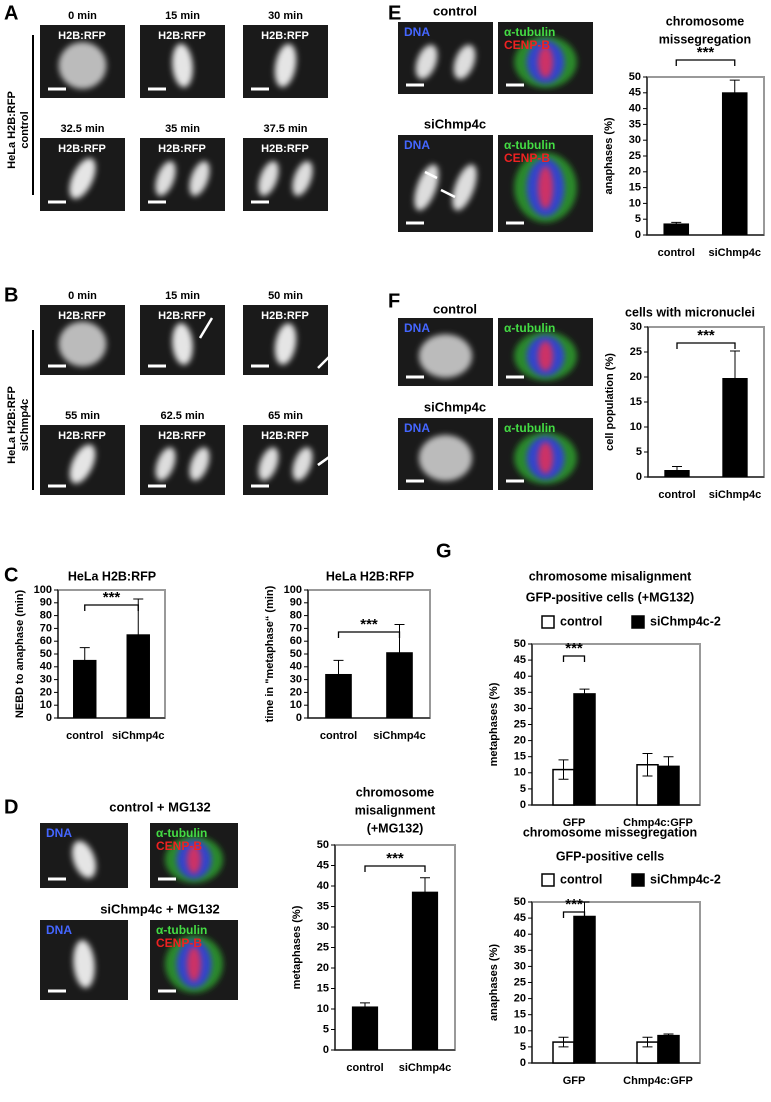 Image resolution: width=771 pixels, height=1102 pixels. What do you see at coordinates (11, 295) in the screenshot?
I see `panel-label: B` at bounding box center [11, 295].